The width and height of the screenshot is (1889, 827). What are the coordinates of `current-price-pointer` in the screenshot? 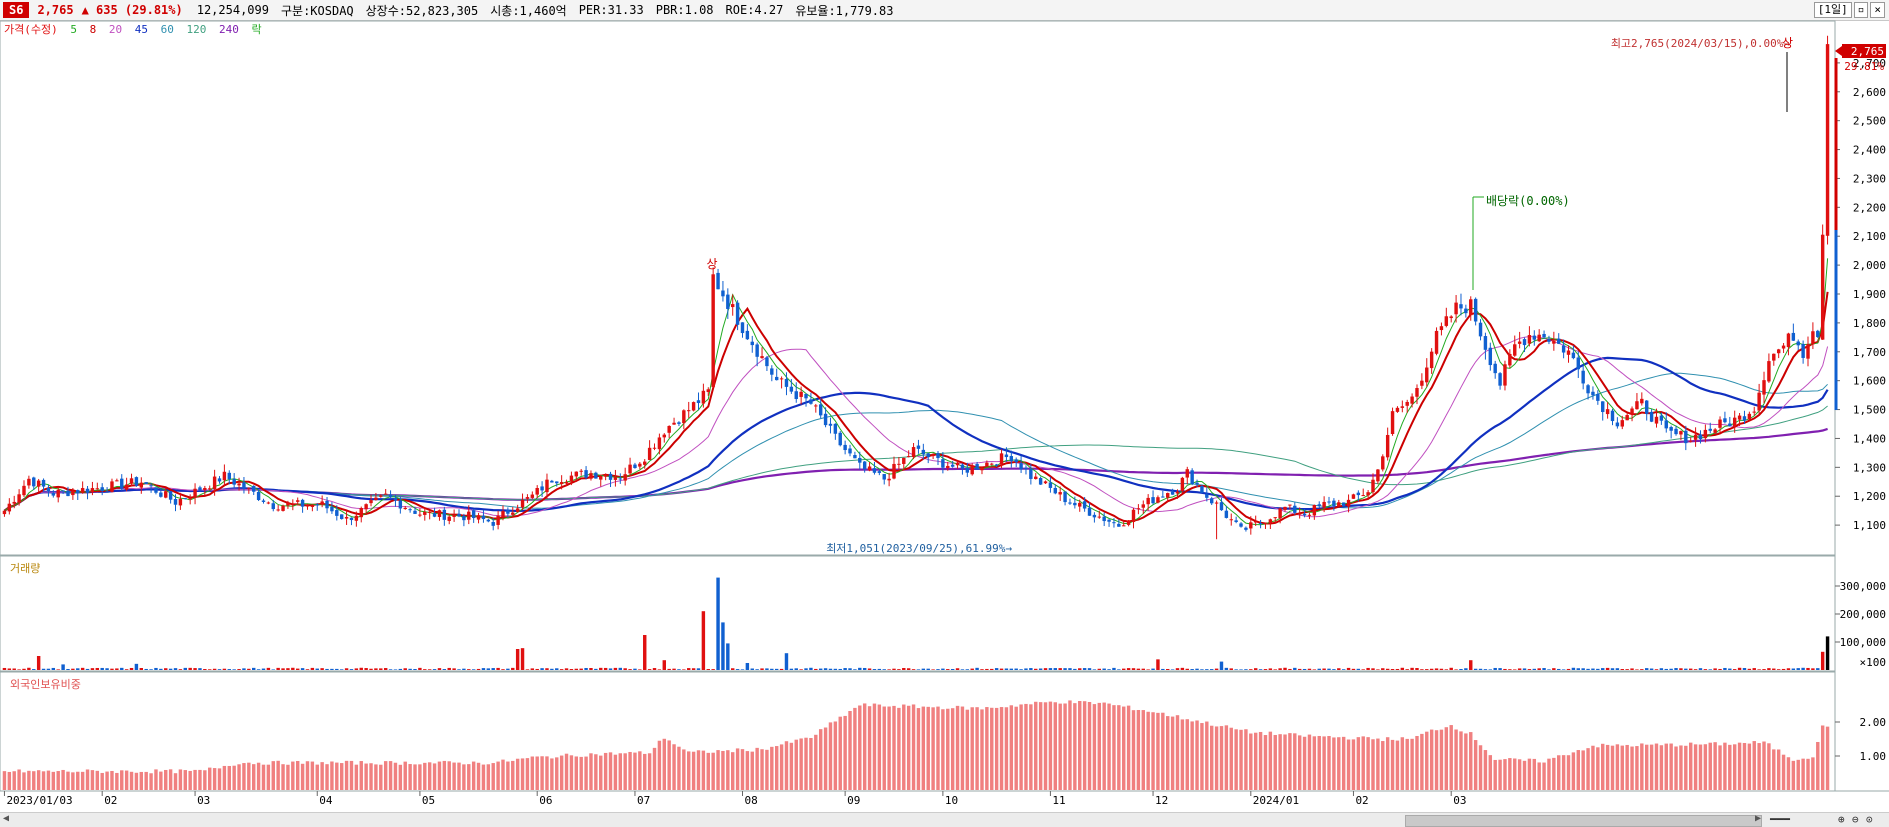 It's located at (1838, 51).